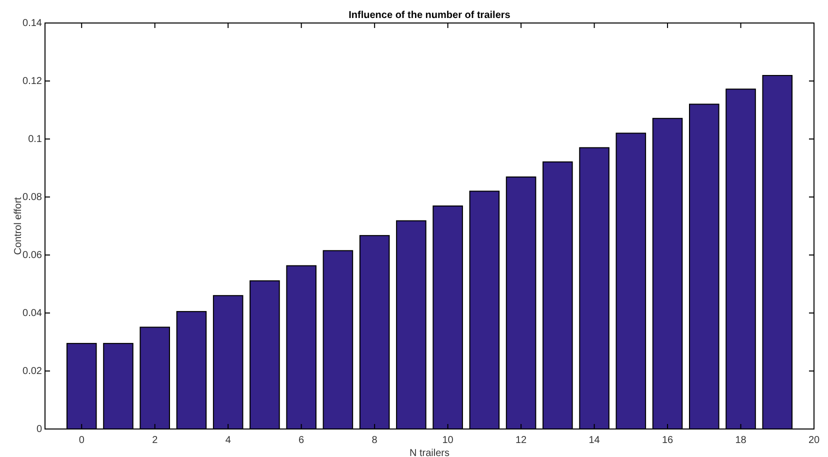  I want to click on x-tick-label: 4, so click(228, 440).